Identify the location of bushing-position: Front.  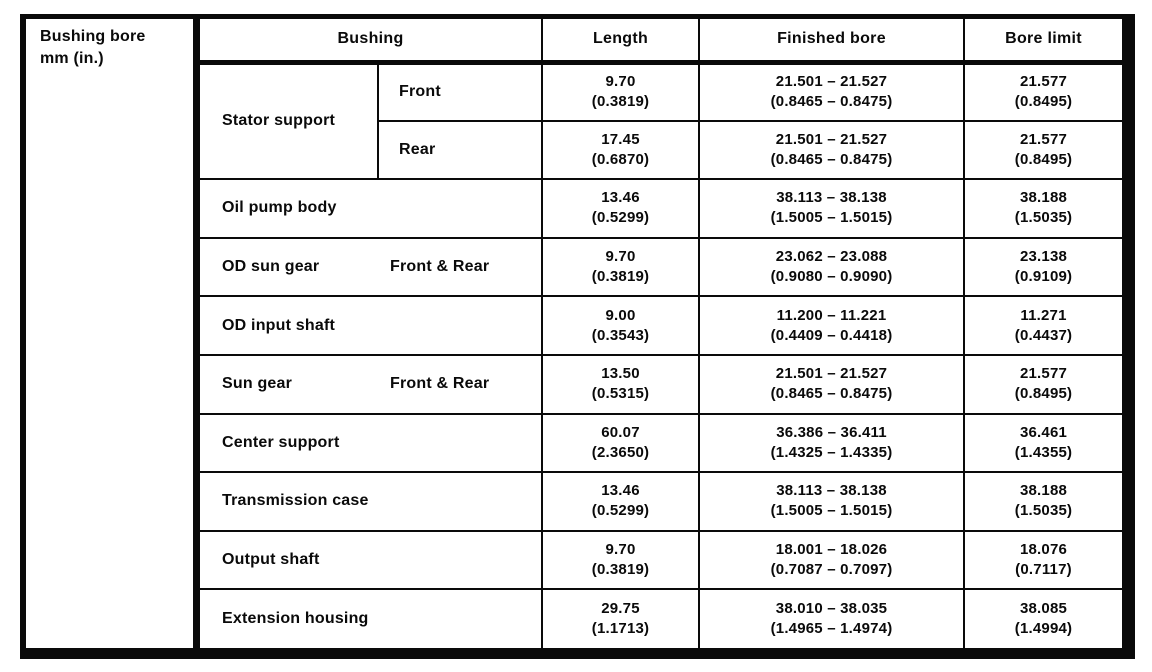
(460, 91).